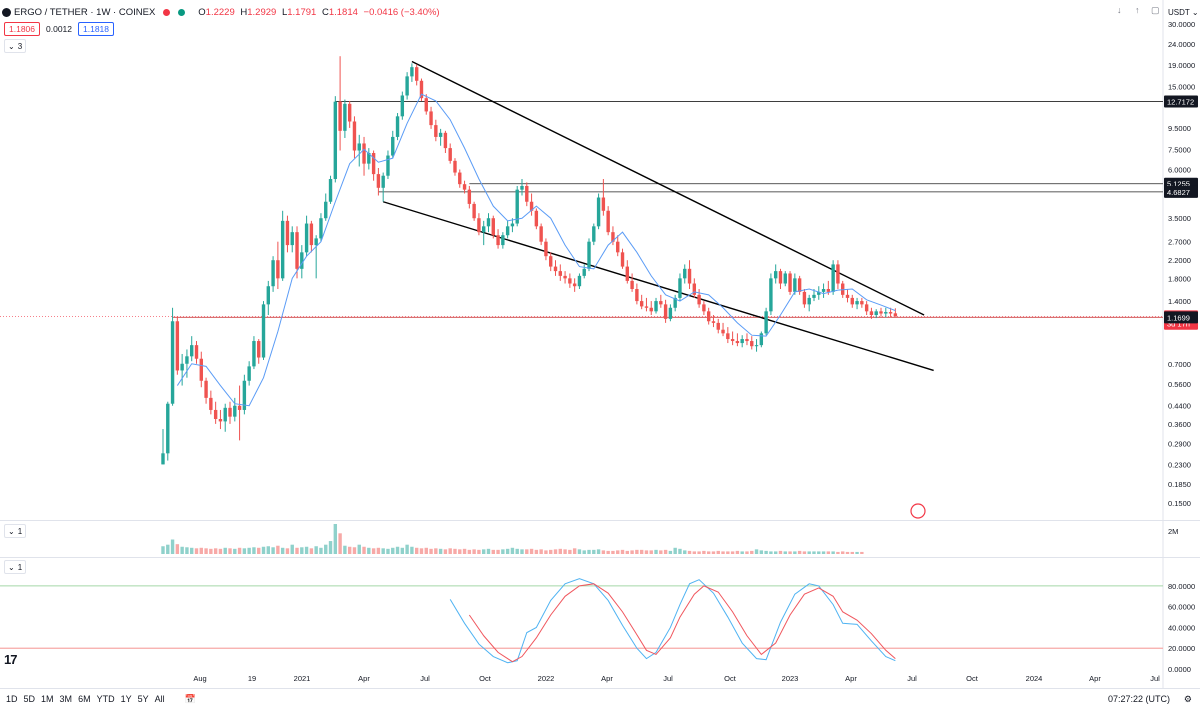 This screenshot has width=1200, height=709. What do you see at coordinates (1187, 698) in the screenshot?
I see `settings-icon: ⚙` at bounding box center [1187, 698].